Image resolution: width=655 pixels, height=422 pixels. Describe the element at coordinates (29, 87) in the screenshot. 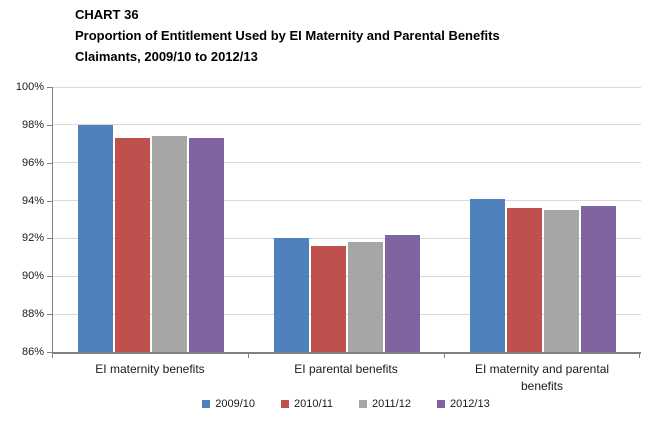

I see `y-axis-tick-label: 100%` at that location.